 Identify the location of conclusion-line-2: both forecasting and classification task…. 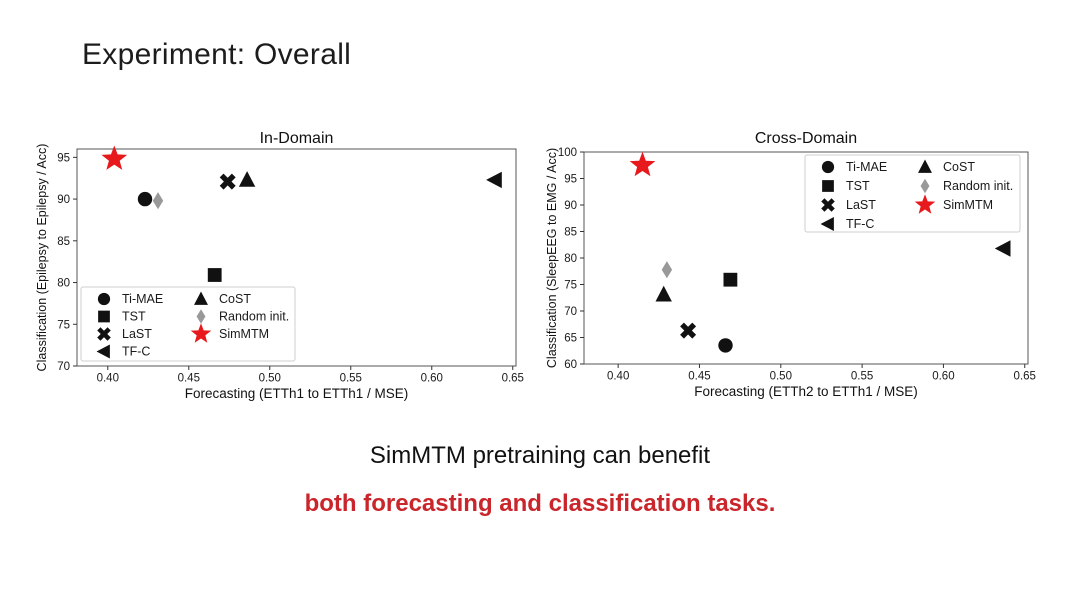
(540, 503).